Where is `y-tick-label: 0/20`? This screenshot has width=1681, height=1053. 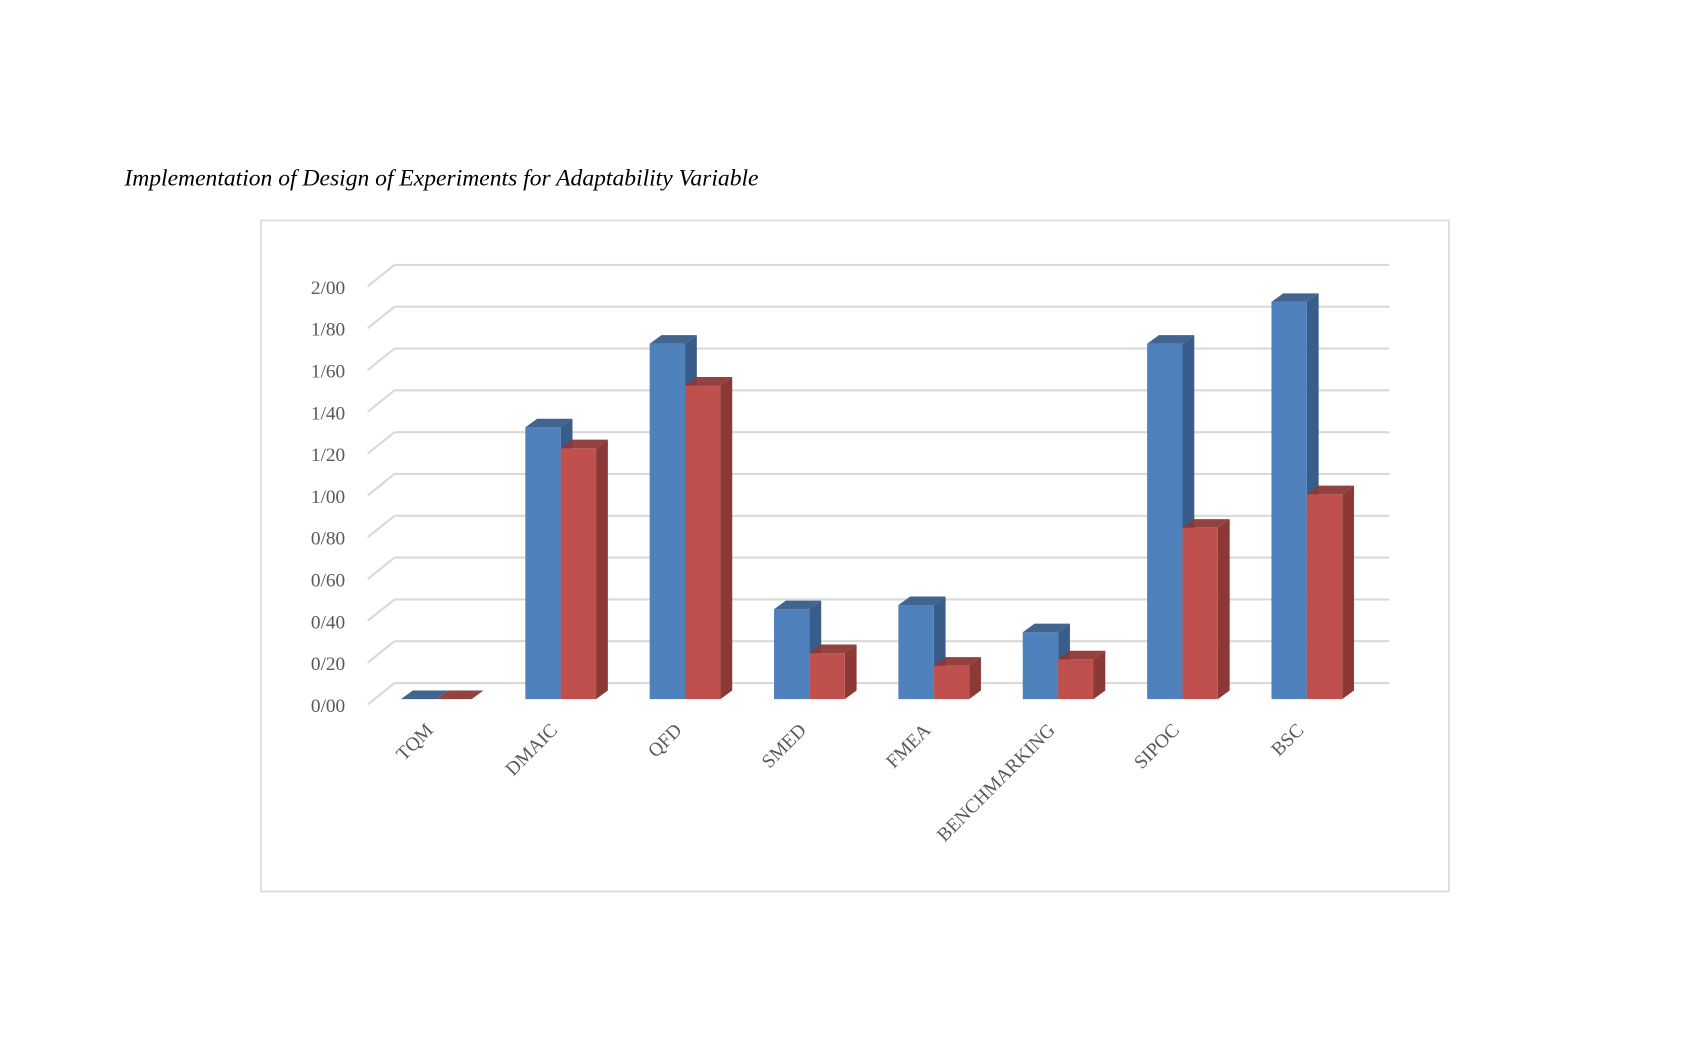 y-tick-label: 0/20 is located at coordinates (328, 664).